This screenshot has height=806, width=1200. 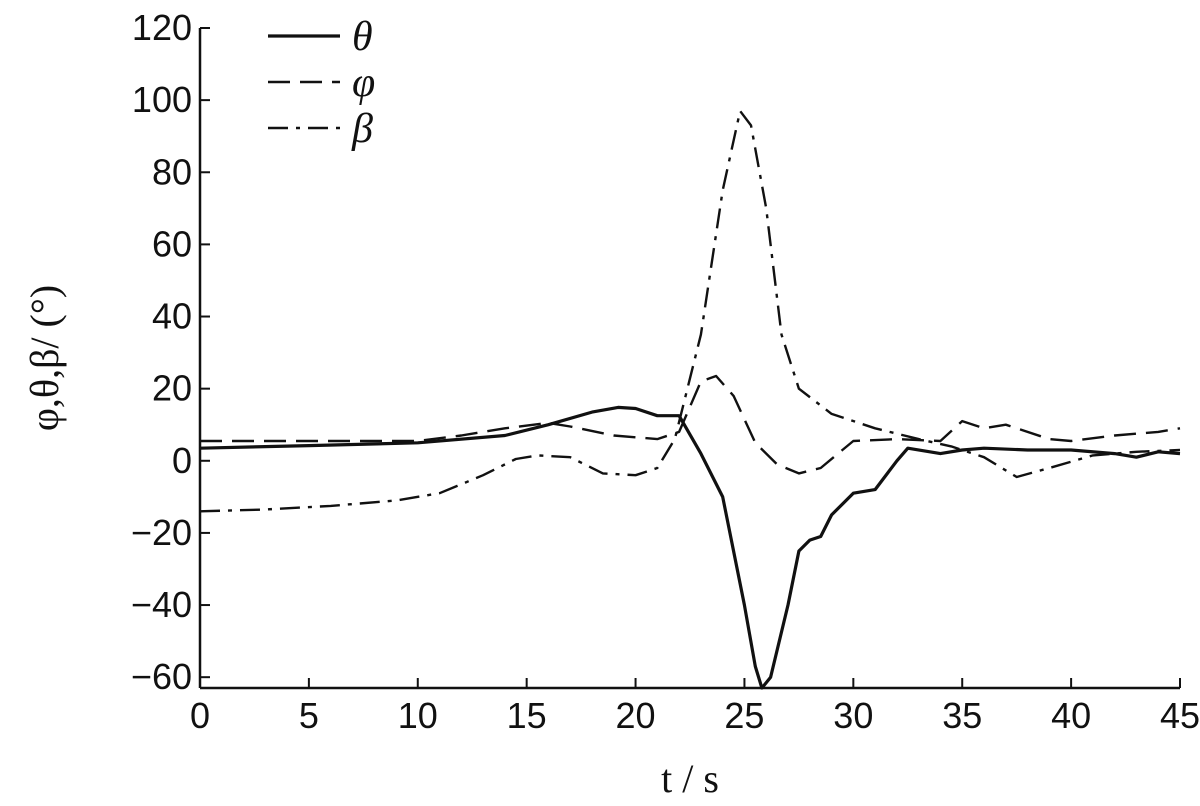 What do you see at coordinates (162, 27) in the screenshot?
I see `y-tick-label: 120` at bounding box center [162, 27].